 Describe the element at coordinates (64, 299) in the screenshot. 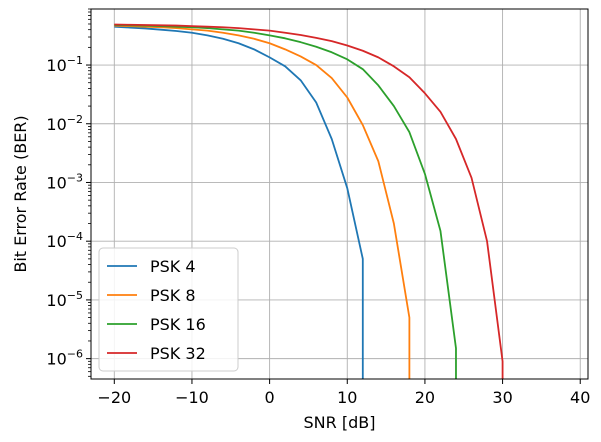

I see `y-tick-label: 10⁻⁵` at that location.